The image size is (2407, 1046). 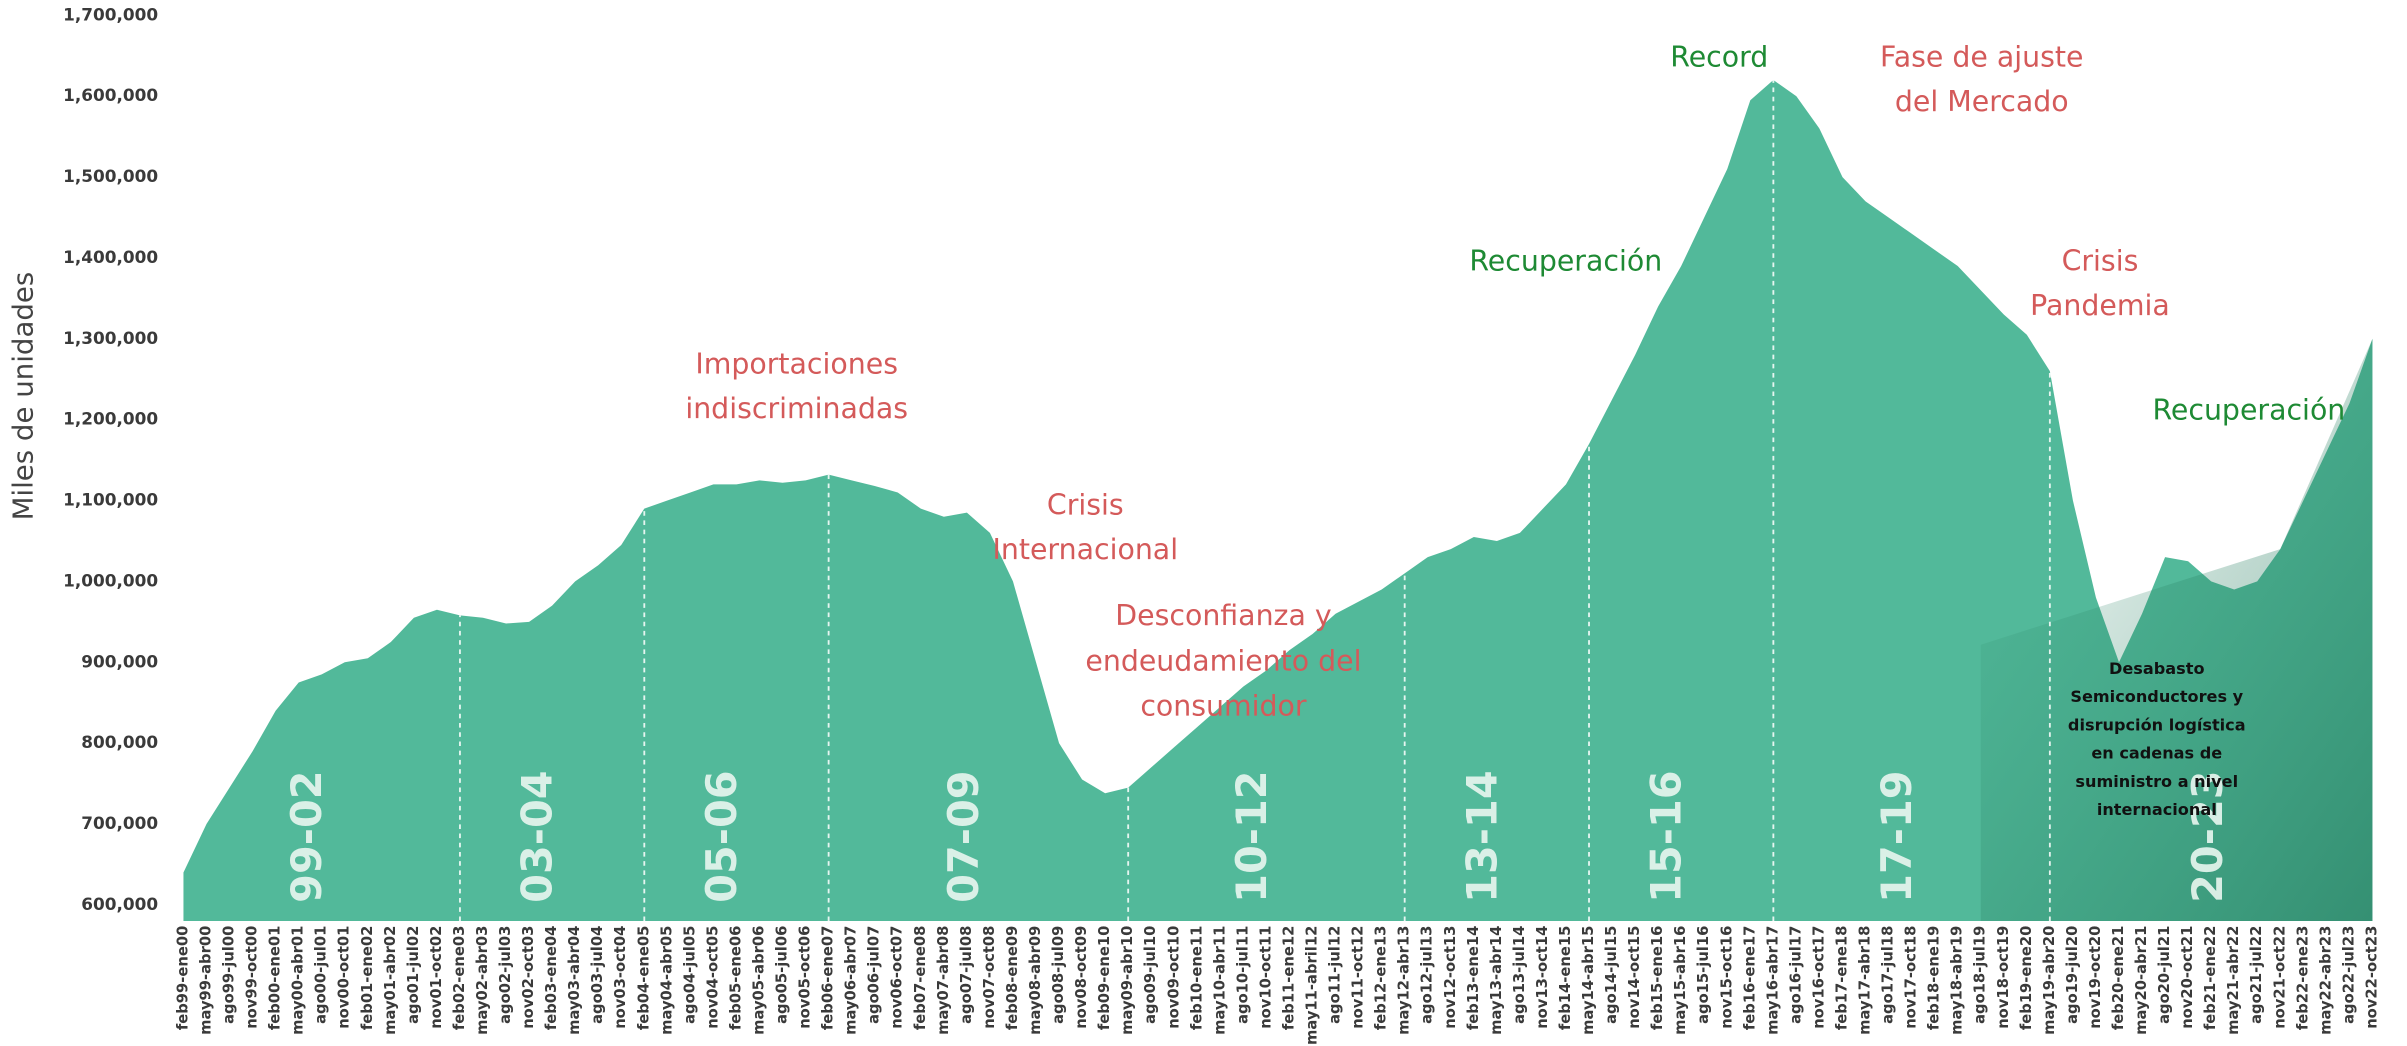 What do you see at coordinates (574, 980) in the screenshot?
I see `x-tick-label: may03-abr04` at bounding box center [574, 980].